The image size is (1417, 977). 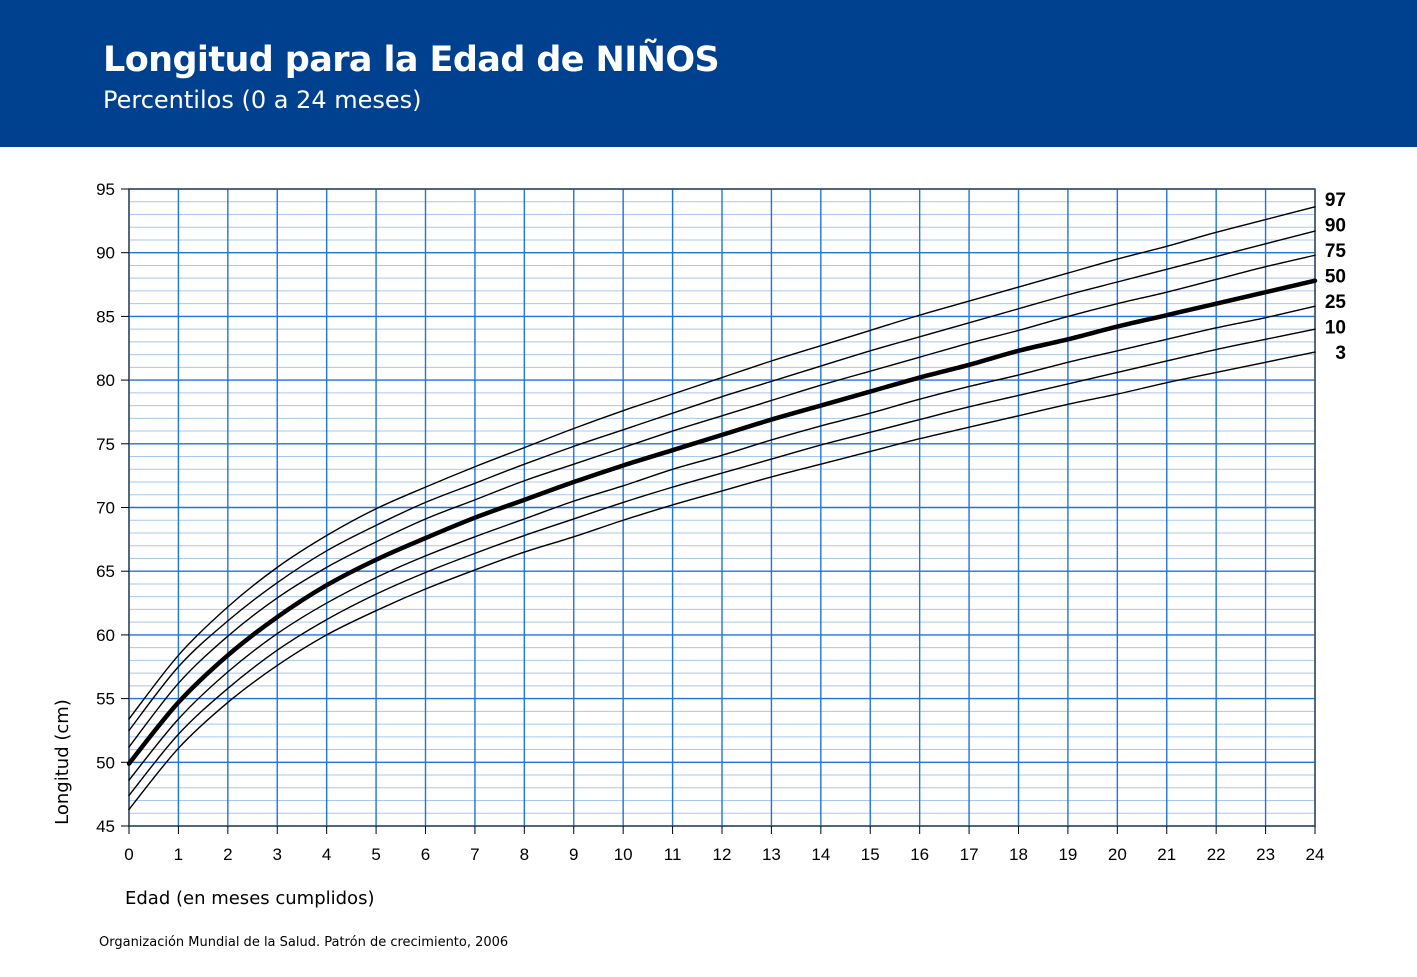 I want to click on x-tick-label: 13, so click(x=771, y=854).